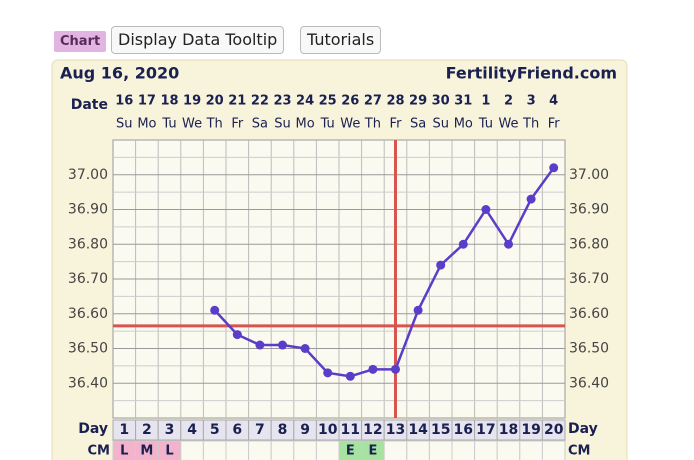  Describe the element at coordinates (282, 101) in the screenshot. I see `date: 23` at that location.